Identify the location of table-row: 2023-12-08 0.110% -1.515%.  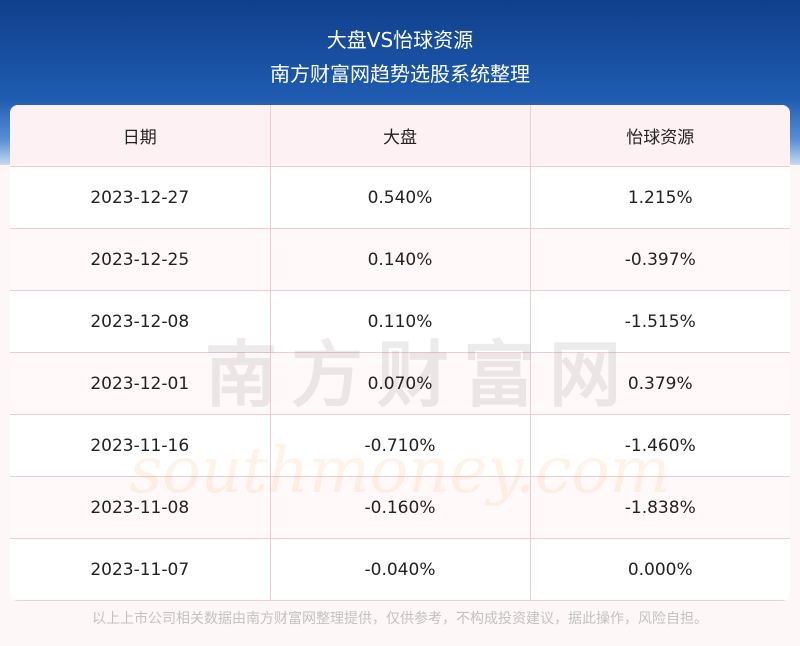
(400, 321).